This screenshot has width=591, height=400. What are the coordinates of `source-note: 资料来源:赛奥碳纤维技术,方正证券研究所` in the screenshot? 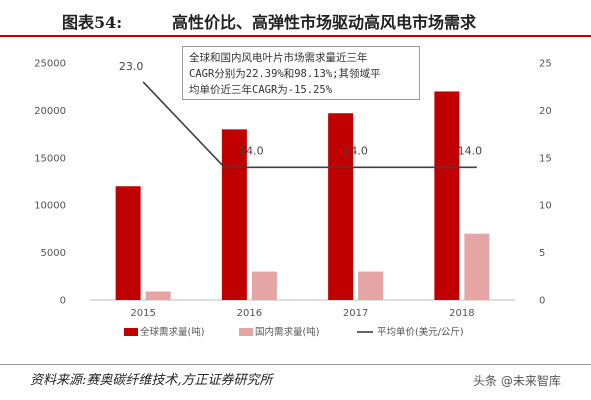 It's located at (151, 380).